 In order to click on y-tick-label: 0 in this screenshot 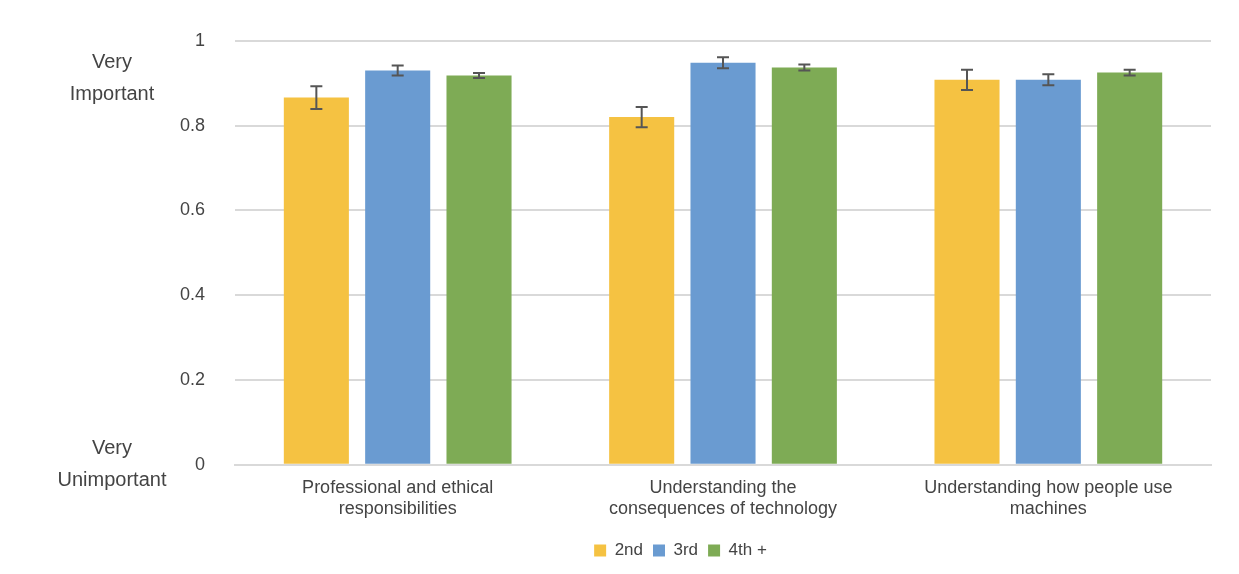, I will do `click(200, 463)`.